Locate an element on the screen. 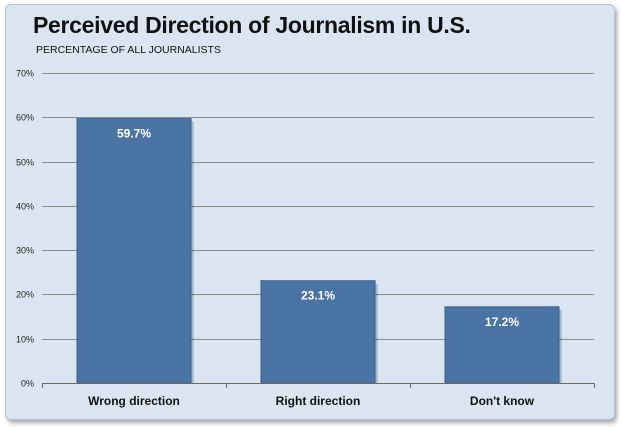 This screenshot has height=427, width=621. y-tick-label: 0% is located at coordinates (27, 384).